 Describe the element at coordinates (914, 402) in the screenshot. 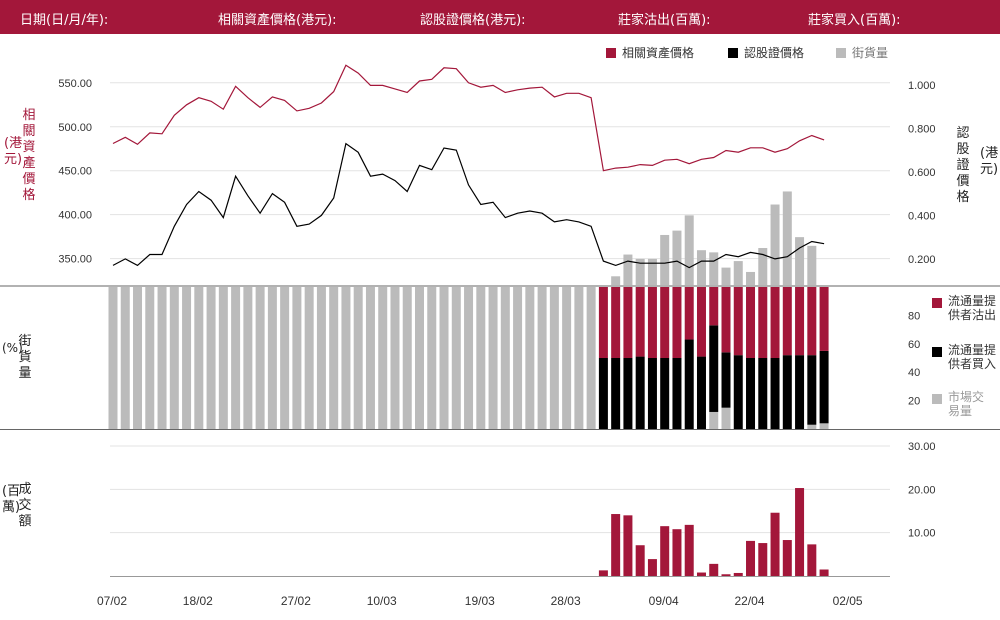

I see `pct-tick-label: 20` at that location.